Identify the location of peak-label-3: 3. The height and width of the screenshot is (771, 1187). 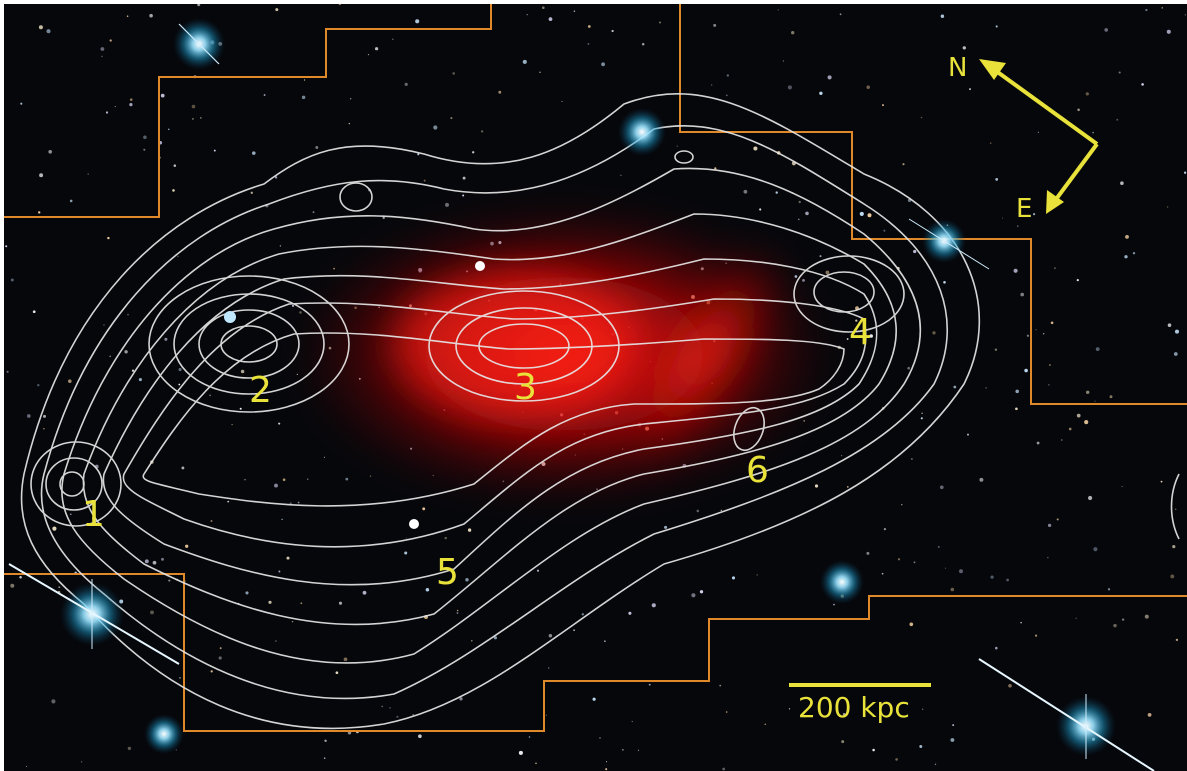
(525, 387).